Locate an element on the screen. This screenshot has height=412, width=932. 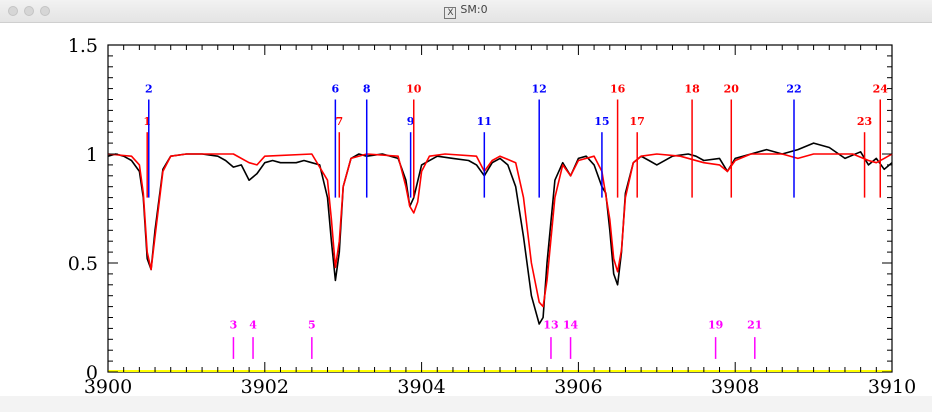
lower-marker-label: 21 is located at coordinates (754, 324).